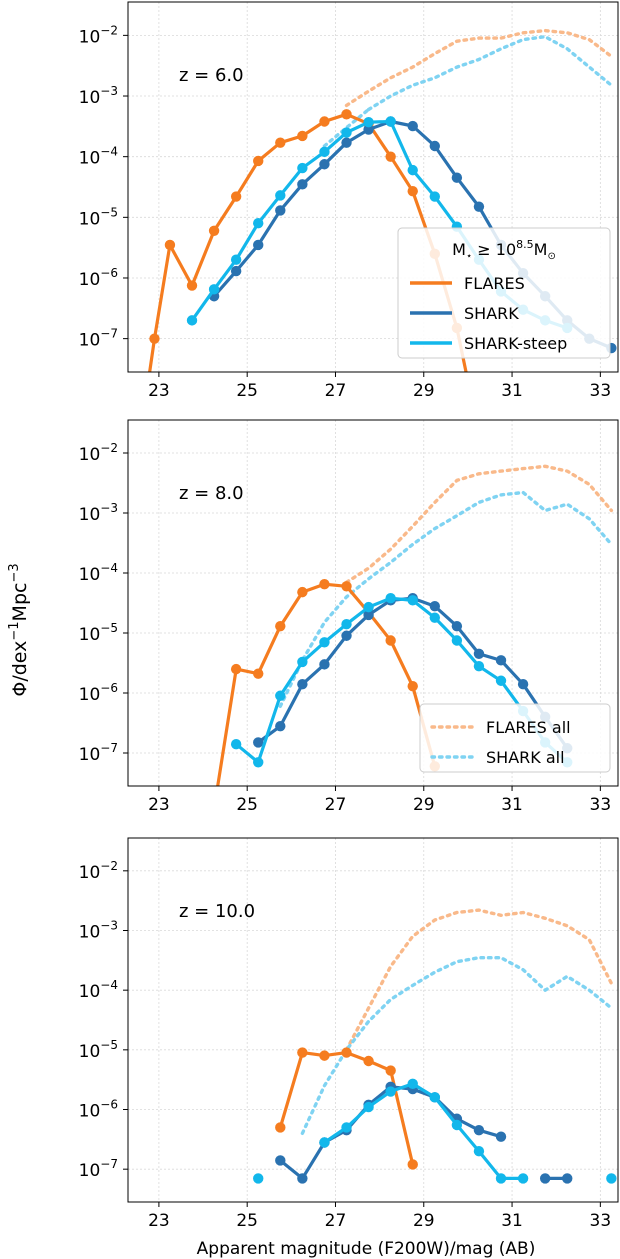  I want to click on series-shark-line, so click(390, 1132).